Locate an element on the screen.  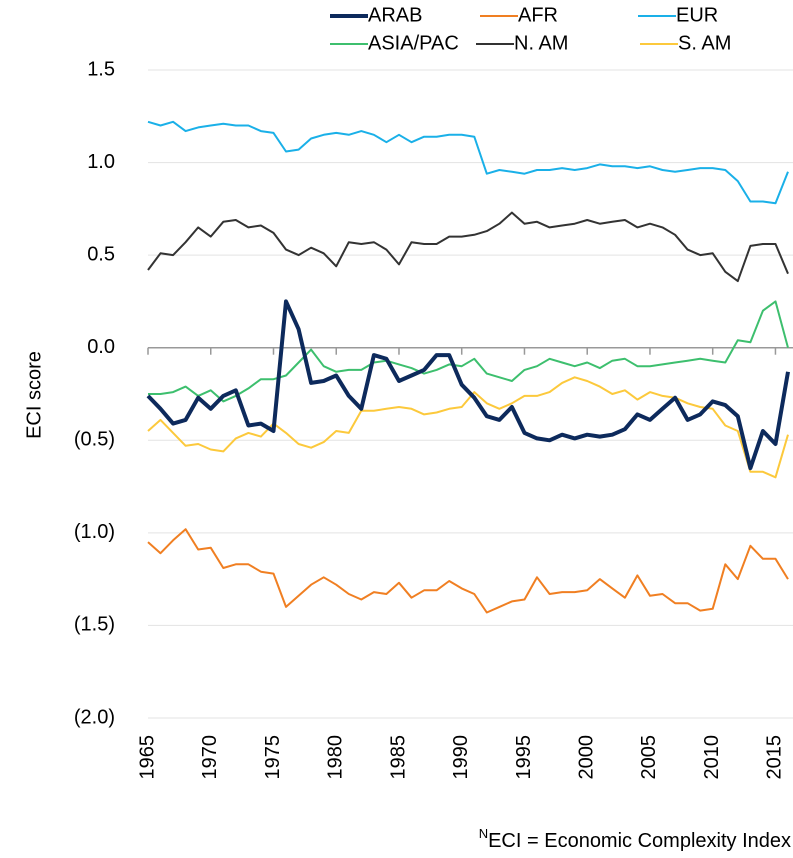
legend-label: ARAB is located at coordinates (395, 15).